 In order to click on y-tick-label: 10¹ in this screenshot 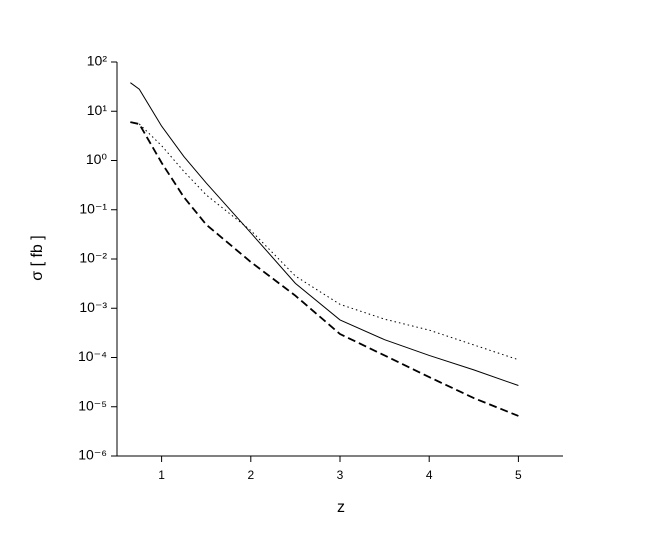, I will do `click(97, 110)`.